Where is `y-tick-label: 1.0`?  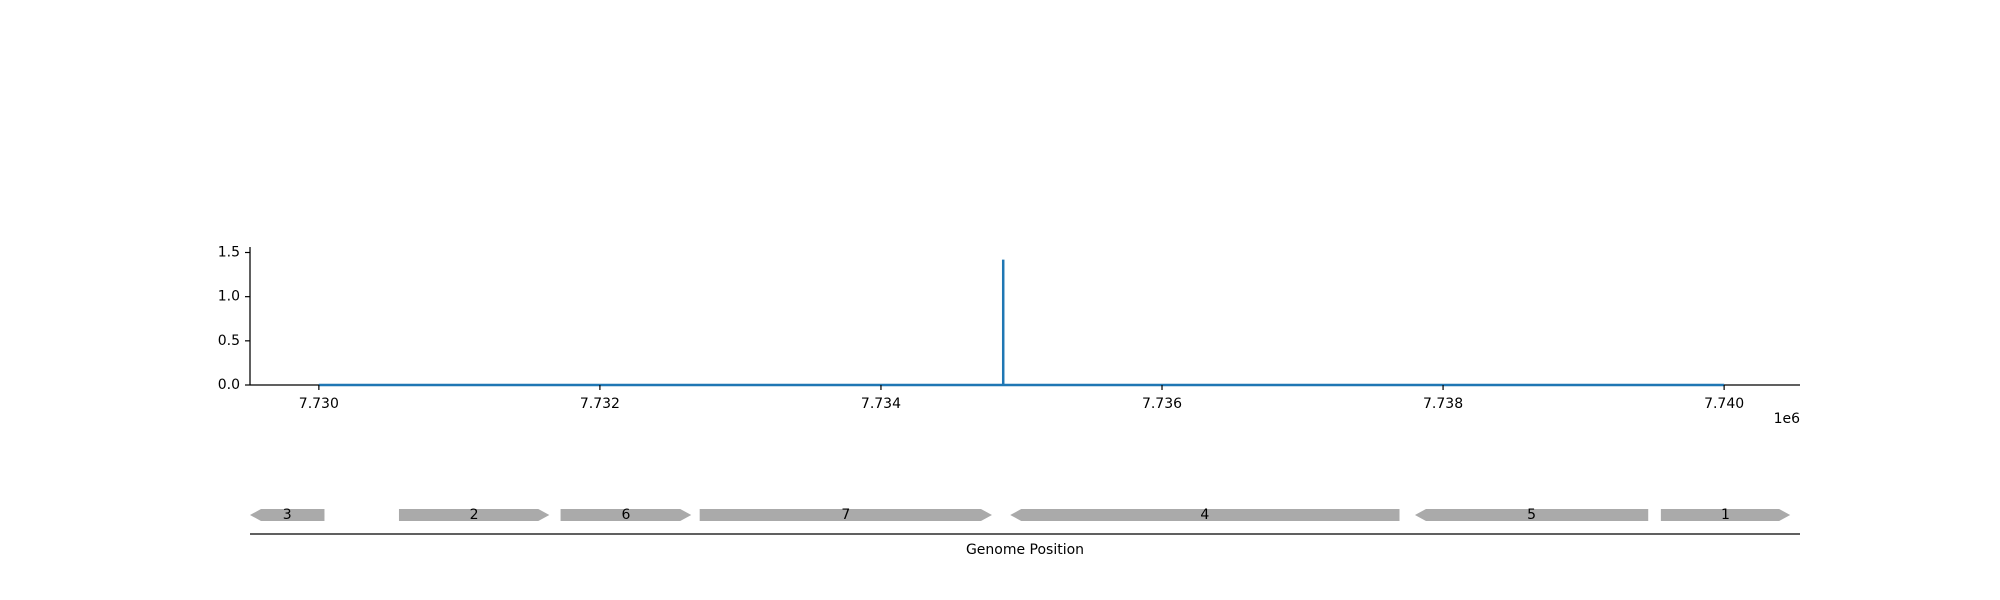 y-tick-label: 1.0 is located at coordinates (229, 297).